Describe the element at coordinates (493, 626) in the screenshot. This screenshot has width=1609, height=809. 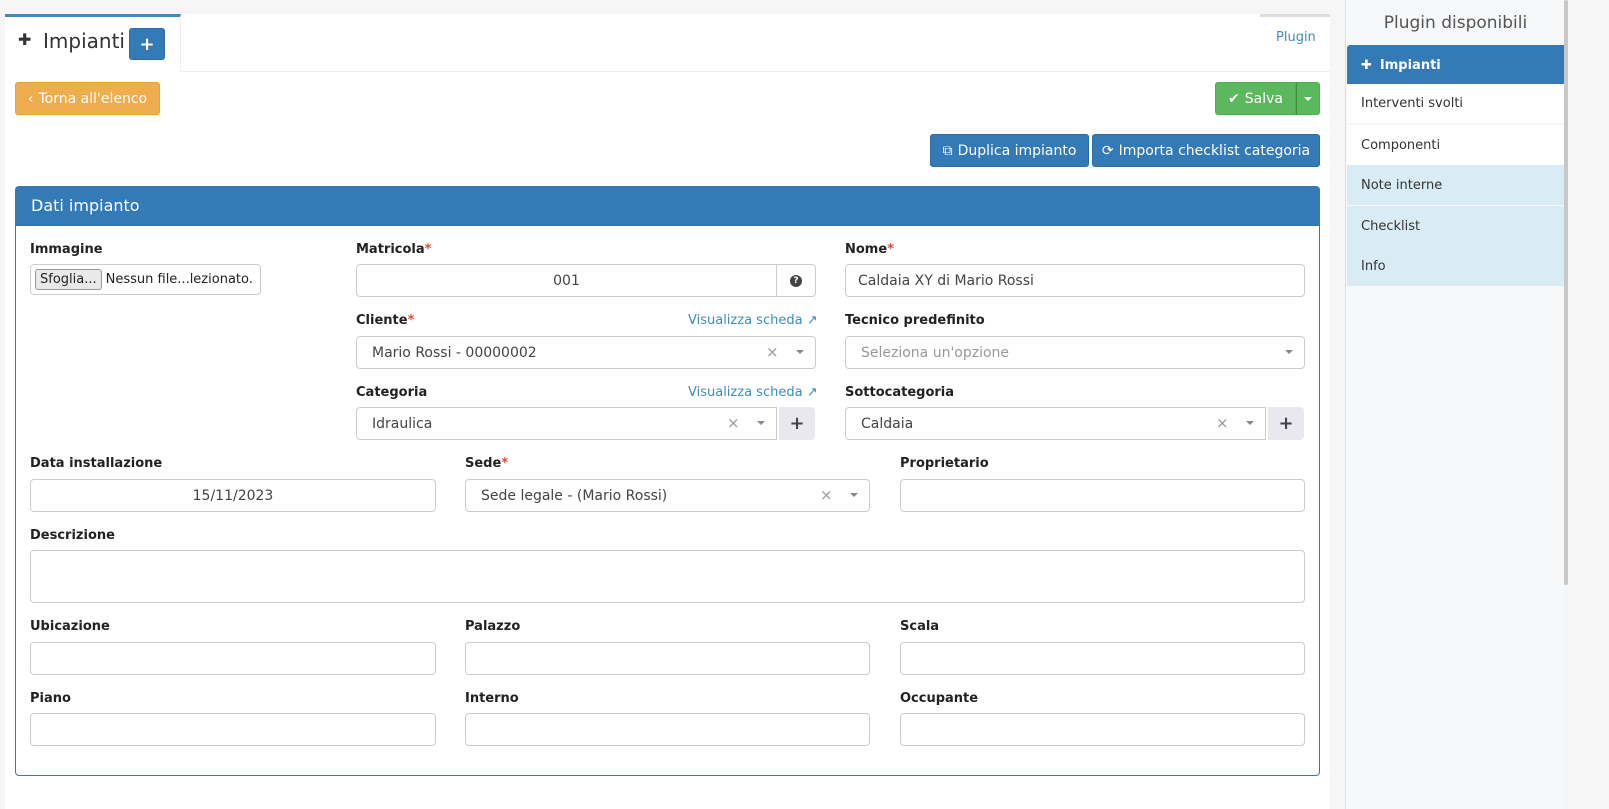
I see `label-palazzo: Palazzo` at that location.